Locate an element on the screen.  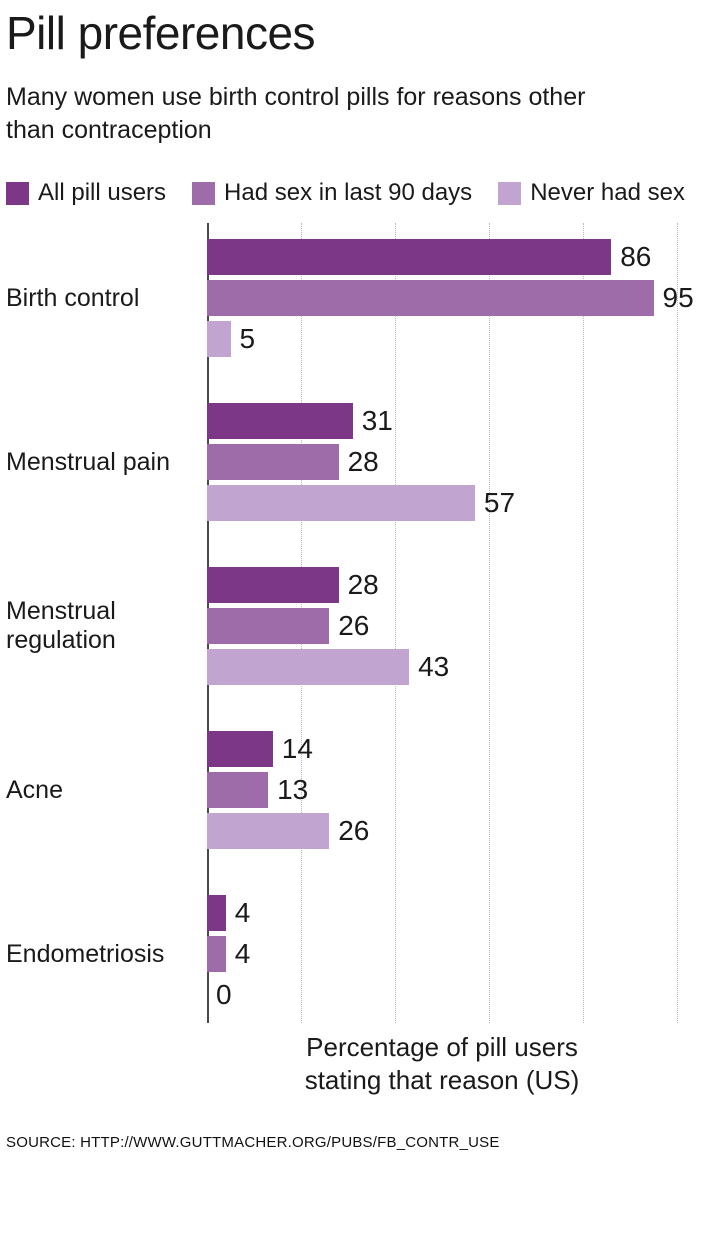
legend-label: Had sex in last 90 days is located at coordinates (348, 193).